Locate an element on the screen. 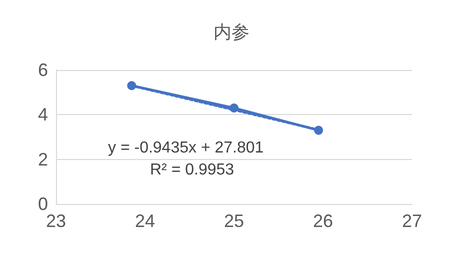  y-tick-label: 4 is located at coordinates (43, 114).